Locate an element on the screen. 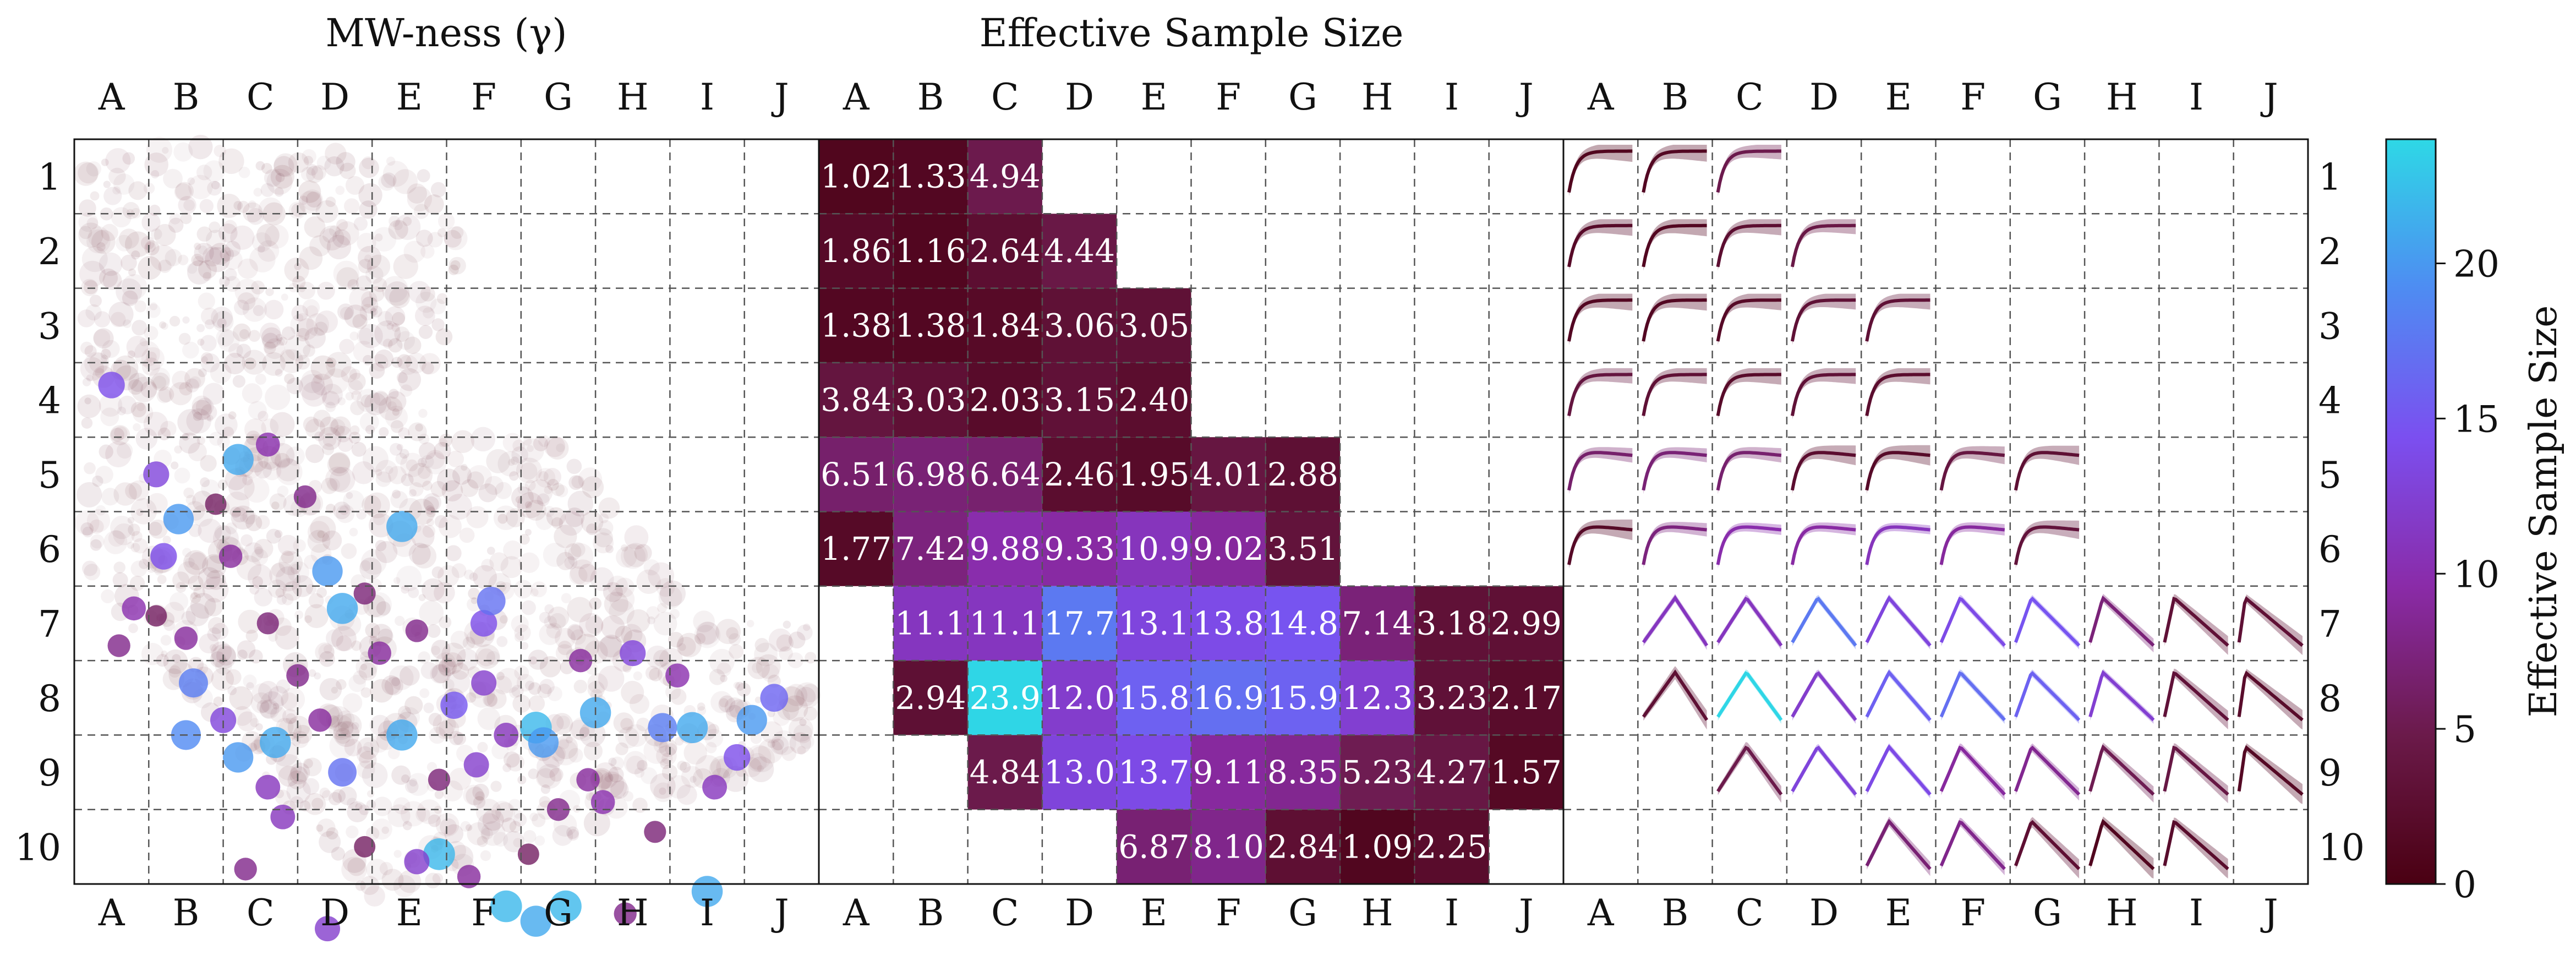  heatmap-cell-label: 12.3 is located at coordinates (1377, 698).